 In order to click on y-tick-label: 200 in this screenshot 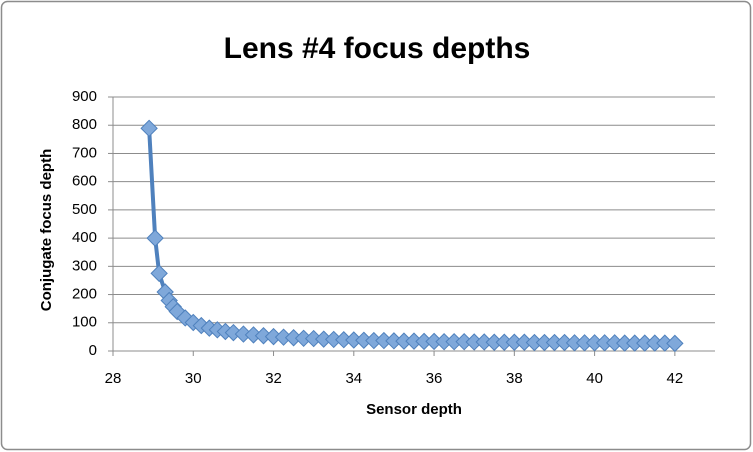, I will do `click(84, 294)`.